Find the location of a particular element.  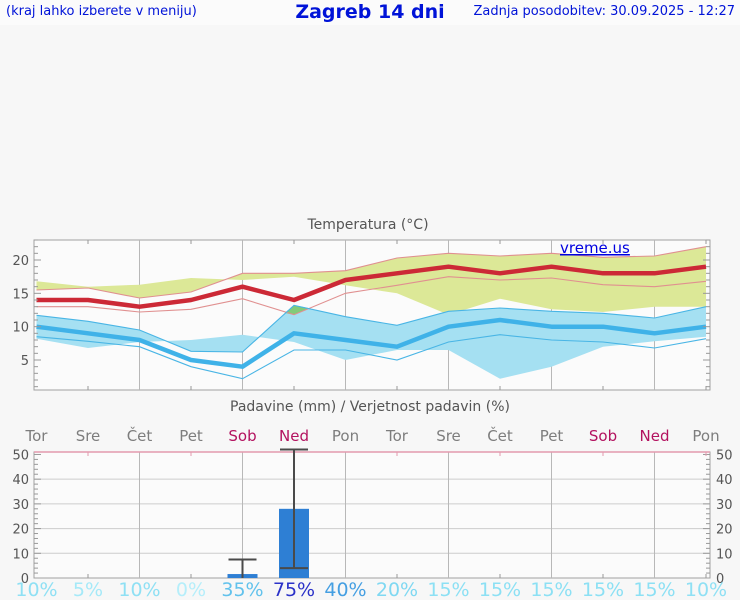

temp-axis-tick: 5 is located at coordinates (25, 361).